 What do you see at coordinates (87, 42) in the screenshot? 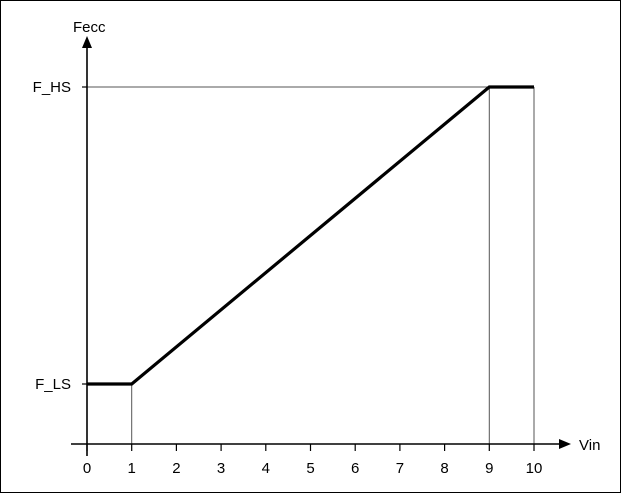
I see `y-axis-arrow-icon` at bounding box center [87, 42].